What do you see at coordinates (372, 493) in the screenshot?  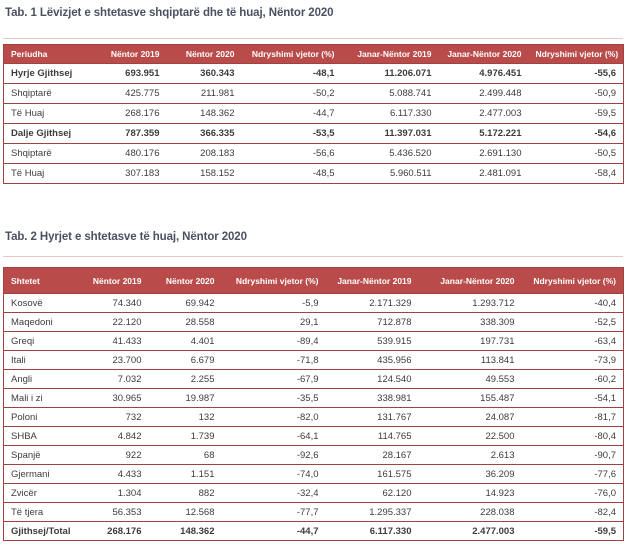 I see `cell-value: 62.120` at bounding box center [372, 493].